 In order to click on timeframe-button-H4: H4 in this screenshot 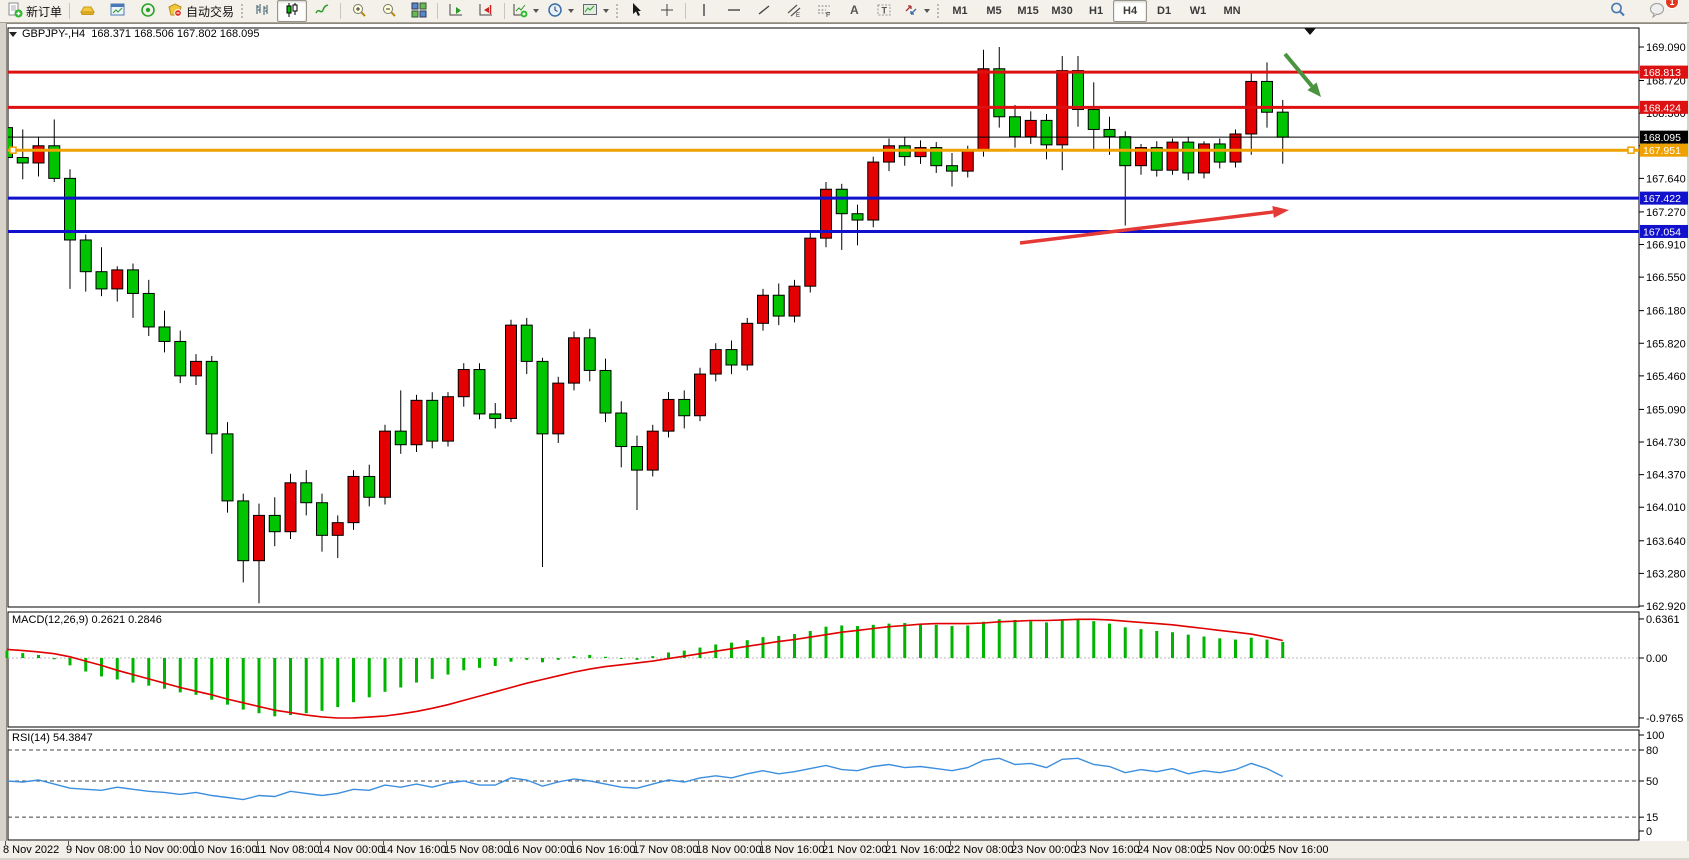, I will do `click(1130, 11)`.